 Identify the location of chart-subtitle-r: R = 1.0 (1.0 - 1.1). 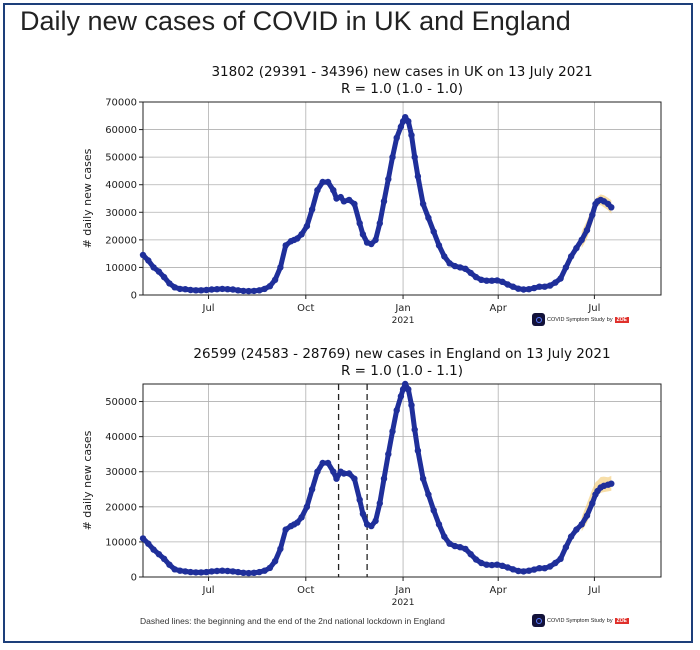
(402, 371).